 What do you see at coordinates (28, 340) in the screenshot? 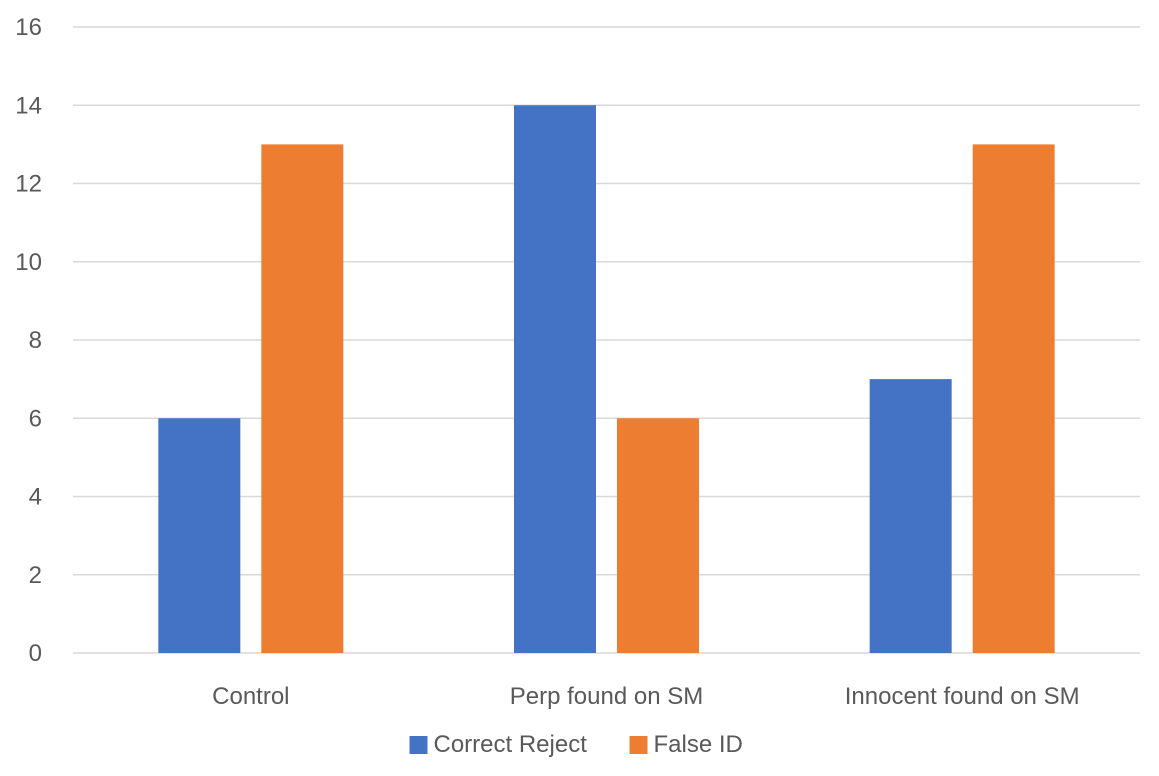
I see `y-axis-tick-labels: 0 2 4 6 8 10 12 14 16` at bounding box center [28, 340].